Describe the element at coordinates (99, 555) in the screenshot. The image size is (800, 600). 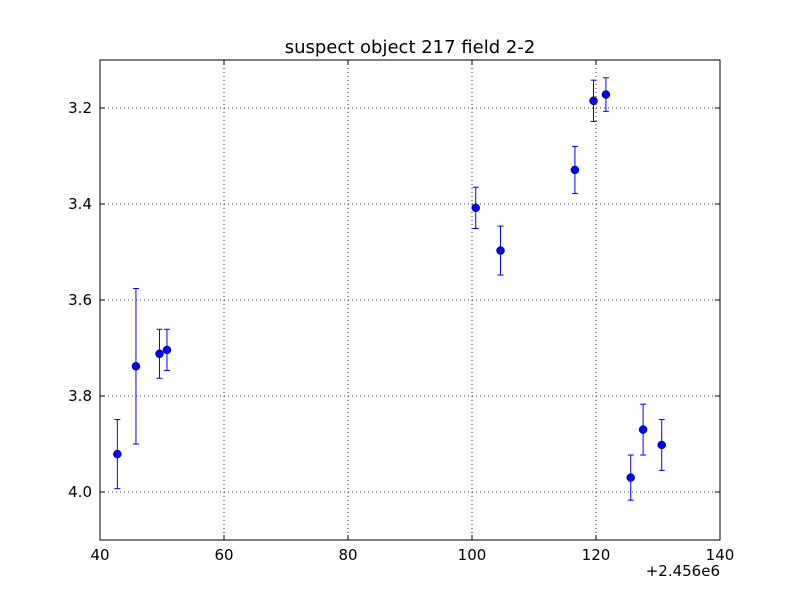
I see `x-tick-label: 40` at that location.